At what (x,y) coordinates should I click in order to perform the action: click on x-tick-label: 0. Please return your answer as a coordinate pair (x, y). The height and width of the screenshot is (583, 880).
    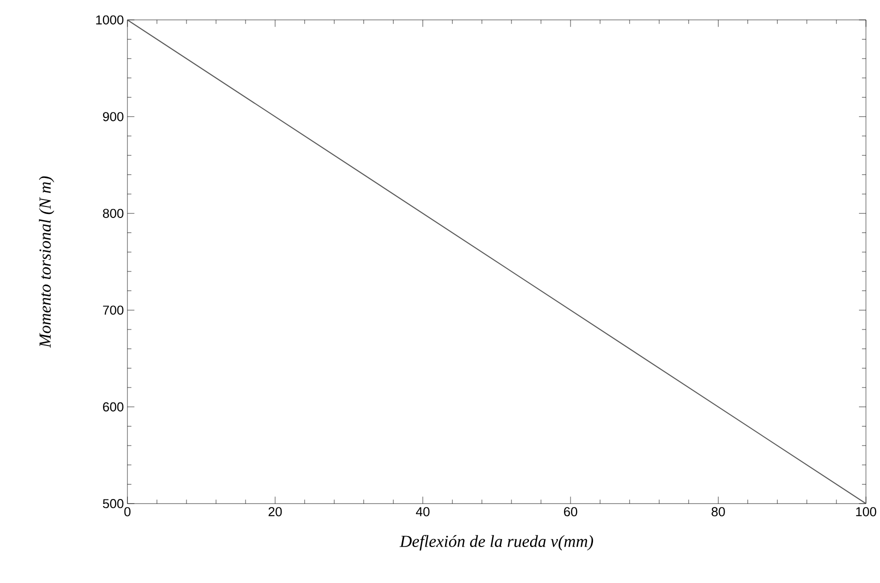
    Looking at the image, I should click on (127, 511).